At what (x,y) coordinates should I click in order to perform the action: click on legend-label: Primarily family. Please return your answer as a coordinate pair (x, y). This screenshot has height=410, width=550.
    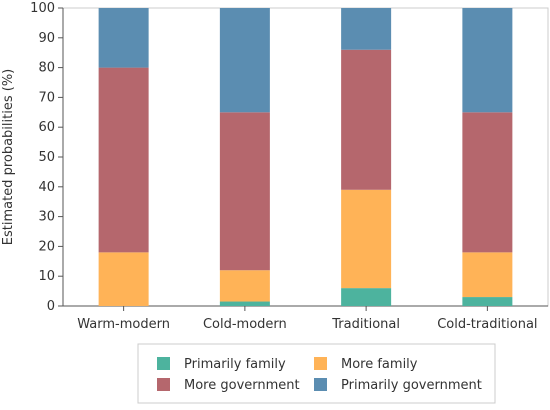
    Looking at the image, I should click on (235, 364).